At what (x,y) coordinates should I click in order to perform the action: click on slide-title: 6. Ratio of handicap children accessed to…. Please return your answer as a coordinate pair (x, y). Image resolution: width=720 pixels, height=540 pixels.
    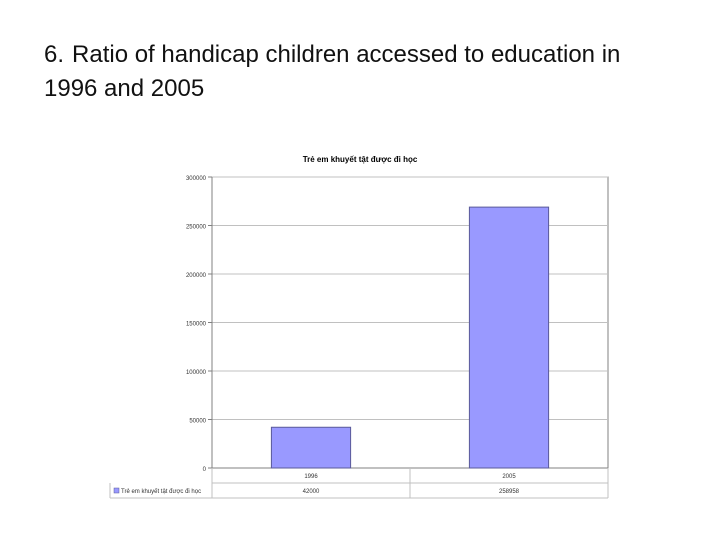
    Looking at the image, I should click on (354, 72).